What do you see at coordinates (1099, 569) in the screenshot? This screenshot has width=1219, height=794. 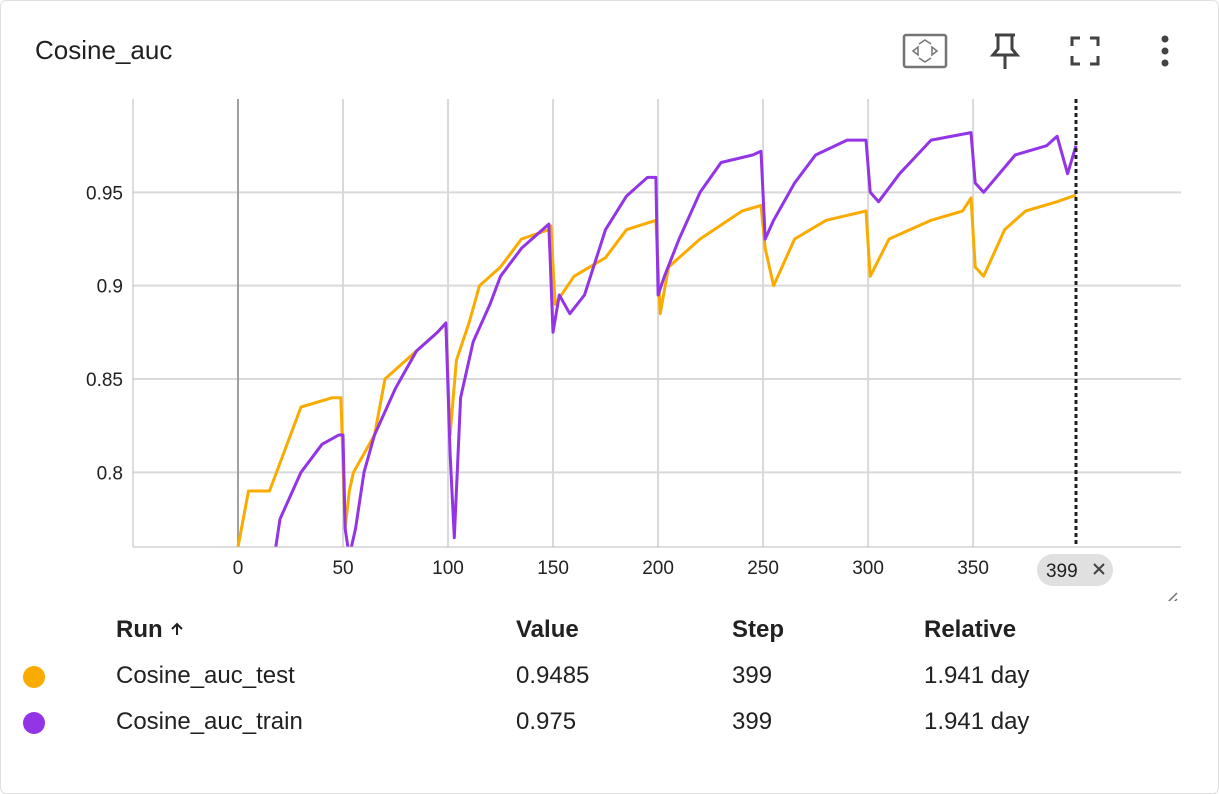 I see `badge-close` at bounding box center [1099, 569].